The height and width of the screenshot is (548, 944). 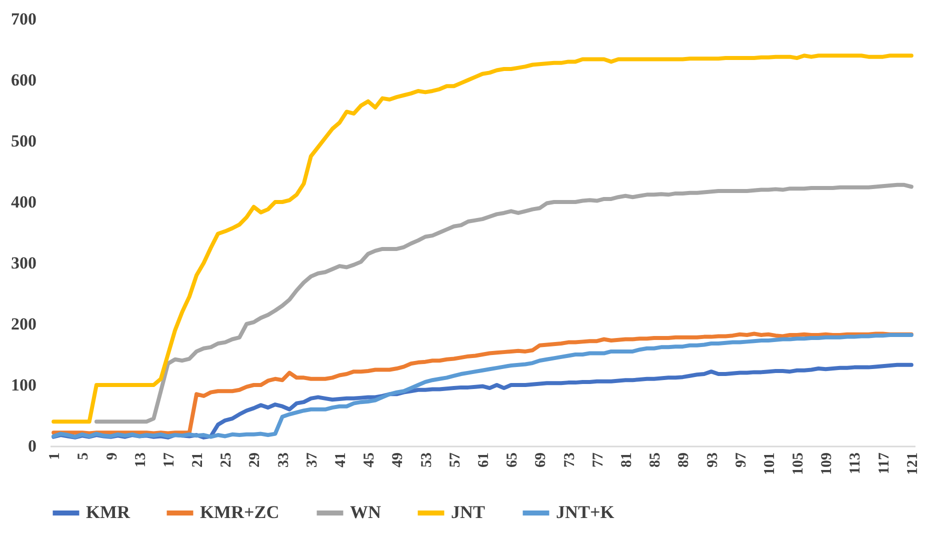 I want to click on y-tick-label: 700, so click(x=23, y=19).